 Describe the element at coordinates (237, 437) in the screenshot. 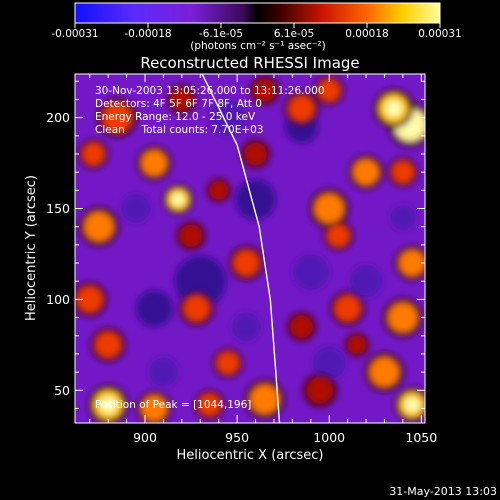

I see `x-tick-label: 950` at that location.